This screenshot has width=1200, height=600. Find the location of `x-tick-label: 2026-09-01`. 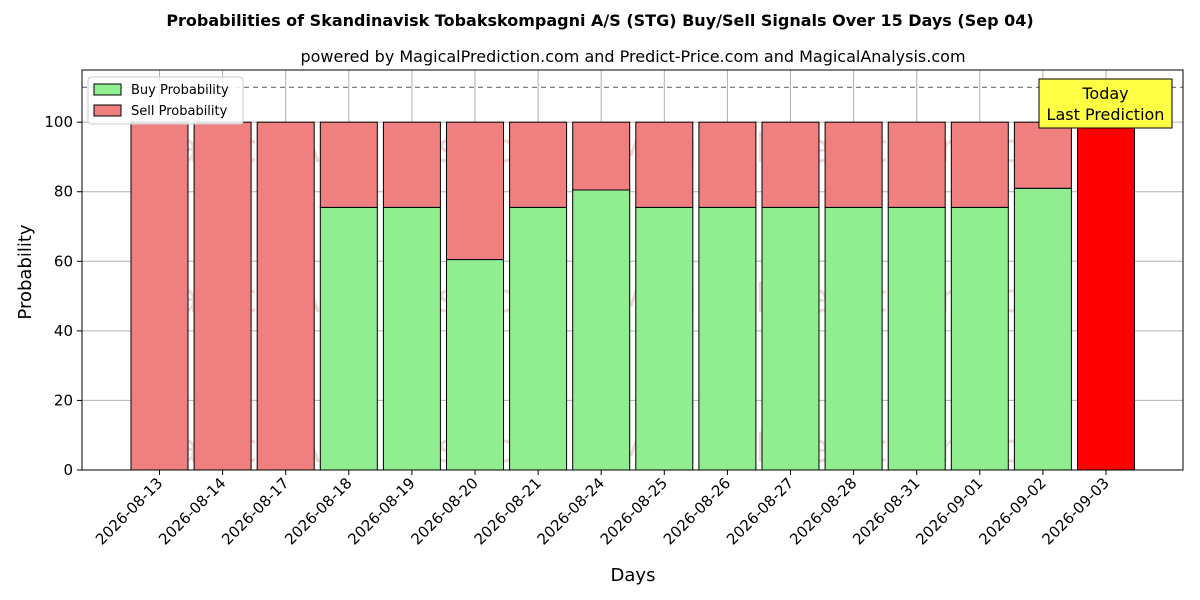

x-tick-label: 2026-09-01 is located at coordinates (949, 511).